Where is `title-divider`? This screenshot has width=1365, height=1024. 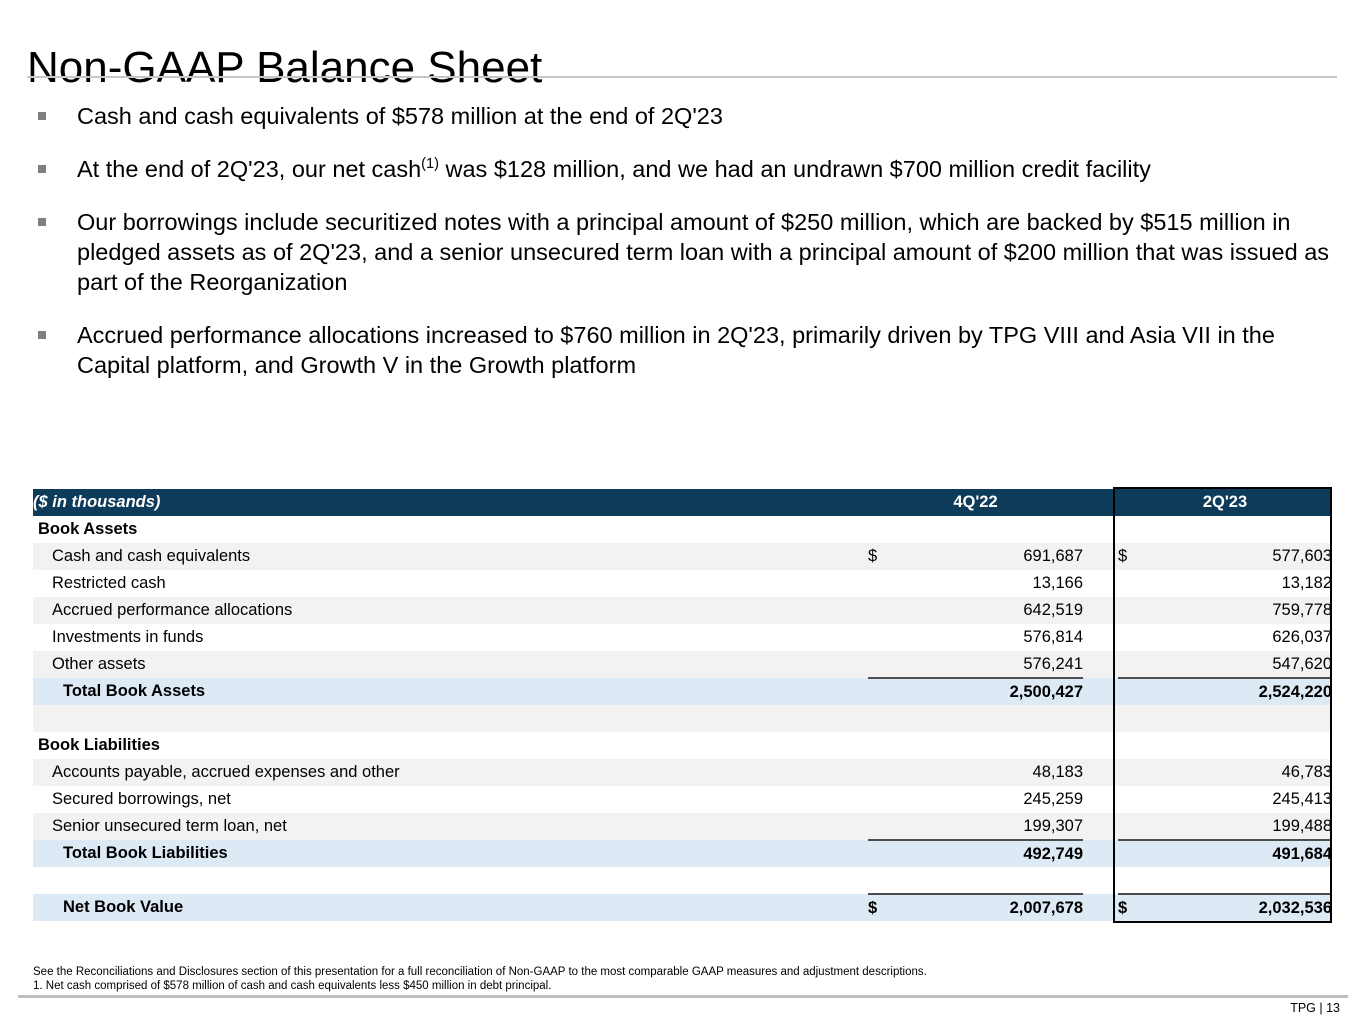
title-divider is located at coordinates (682, 77).